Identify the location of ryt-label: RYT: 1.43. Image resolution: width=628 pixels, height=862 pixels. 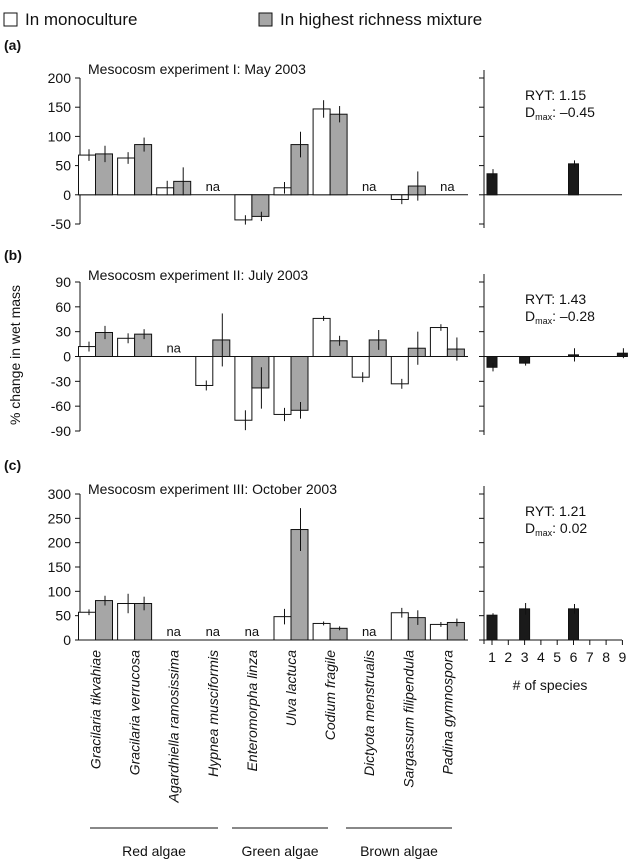
(555, 299).